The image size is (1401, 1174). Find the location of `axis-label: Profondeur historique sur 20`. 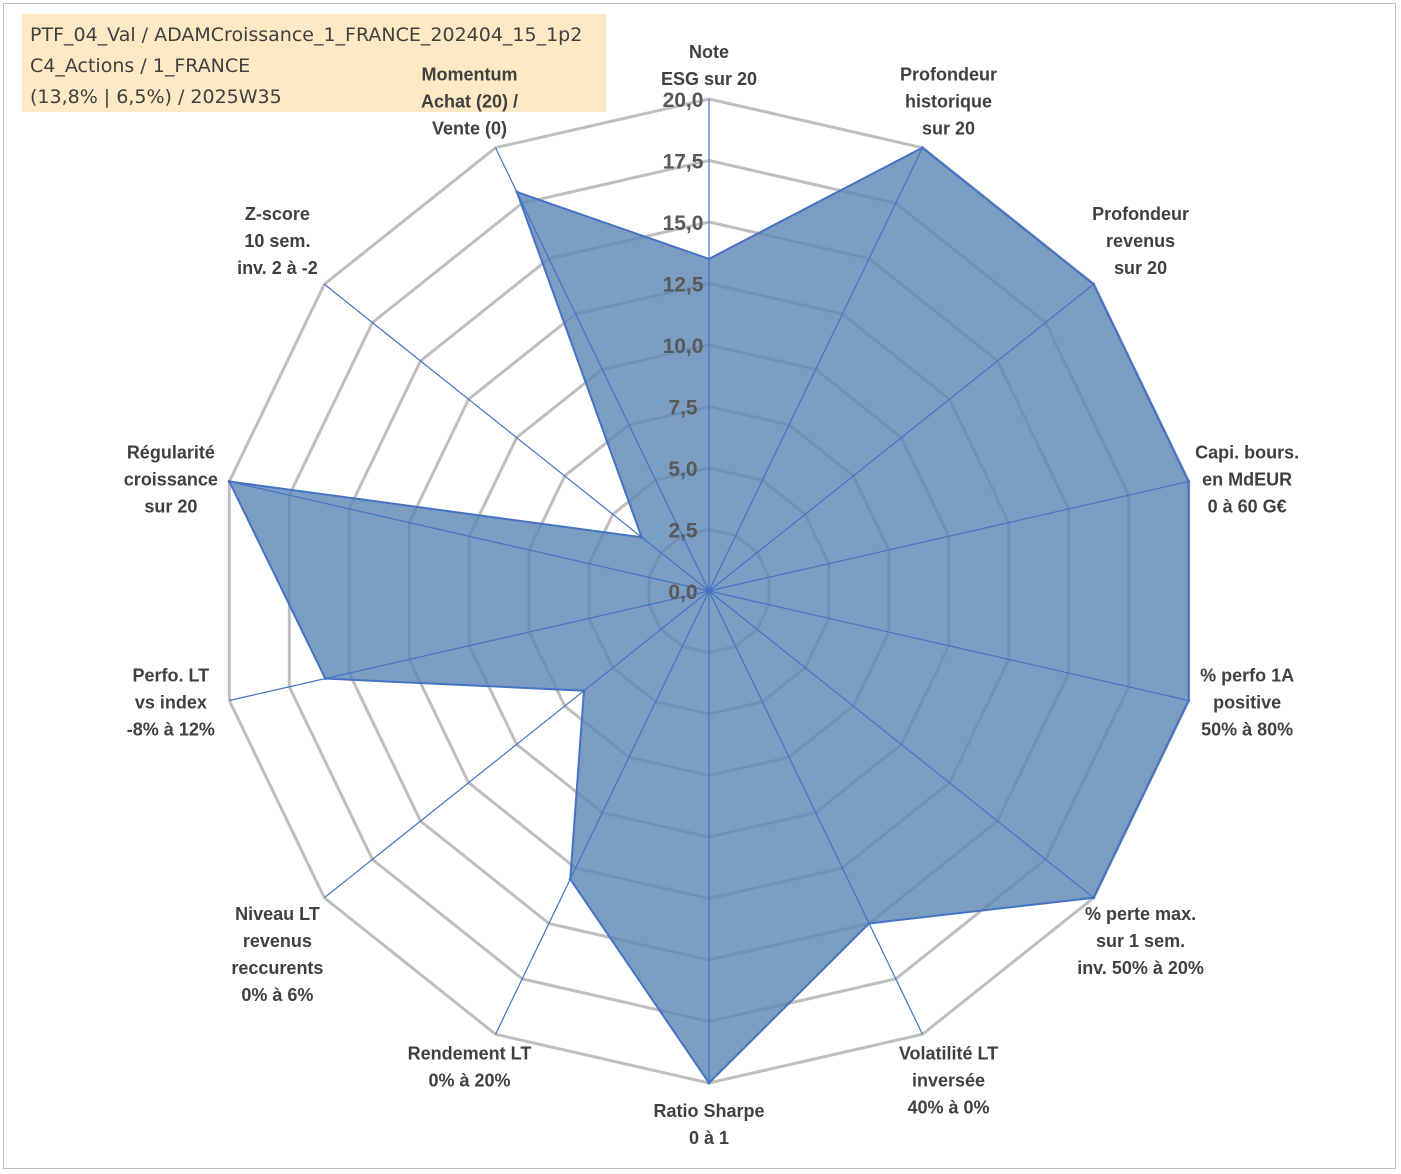

axis-label: Profondeur historique sur 20 is located at coordinates (948, 102).